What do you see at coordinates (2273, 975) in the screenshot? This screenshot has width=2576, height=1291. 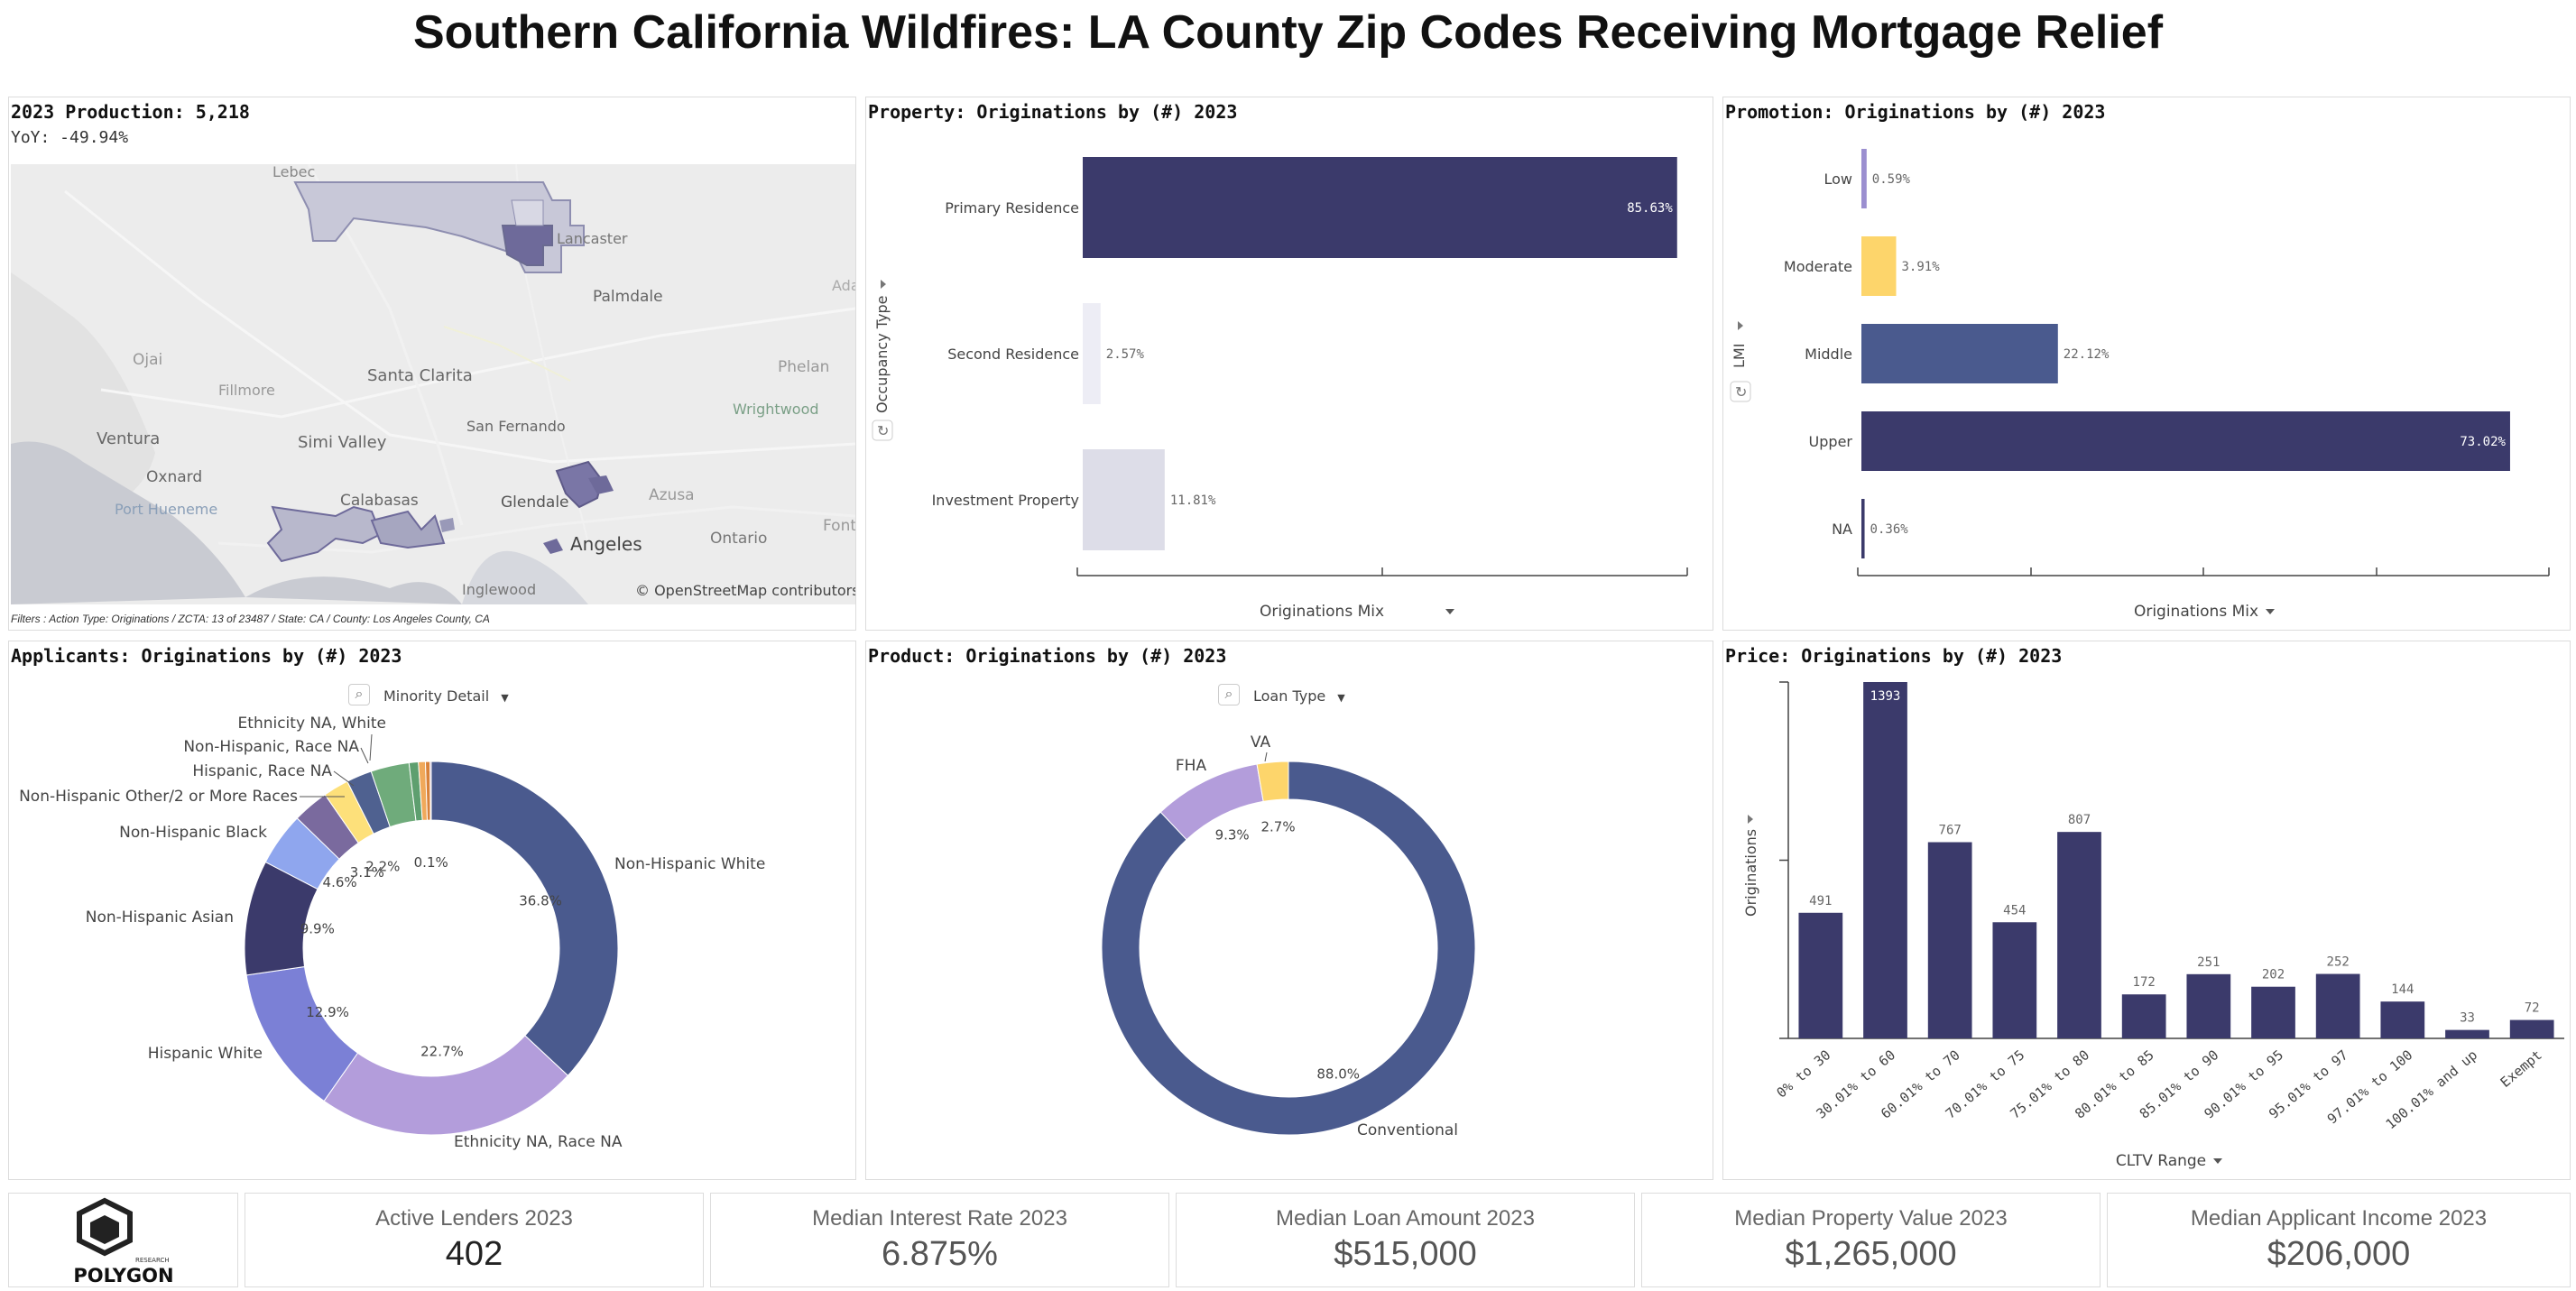 I see `price-bar-value: 202` at bounding box center [2273, 975].